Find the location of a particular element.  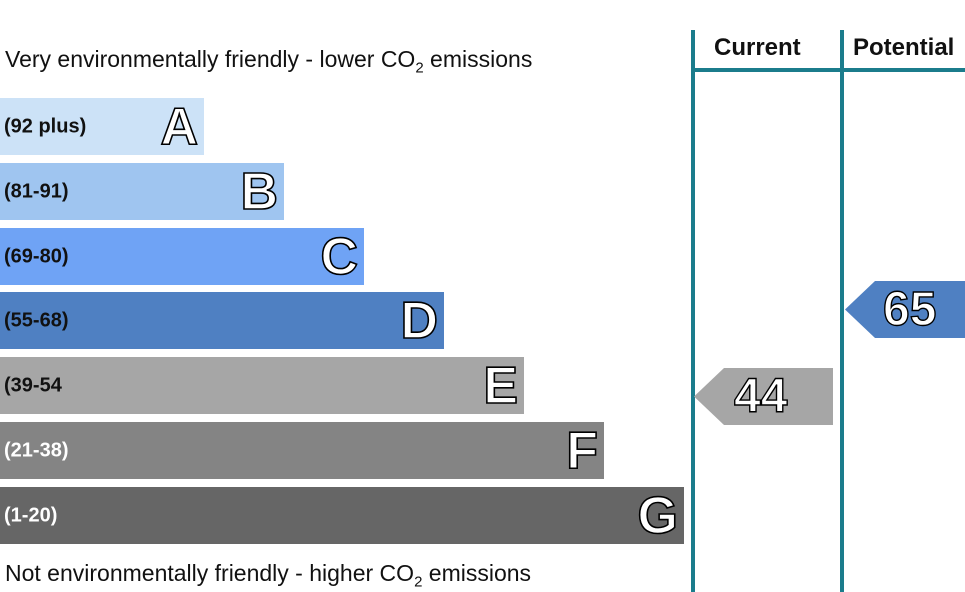

band-range-label: (39-54 is located at coordinates (33, 385).